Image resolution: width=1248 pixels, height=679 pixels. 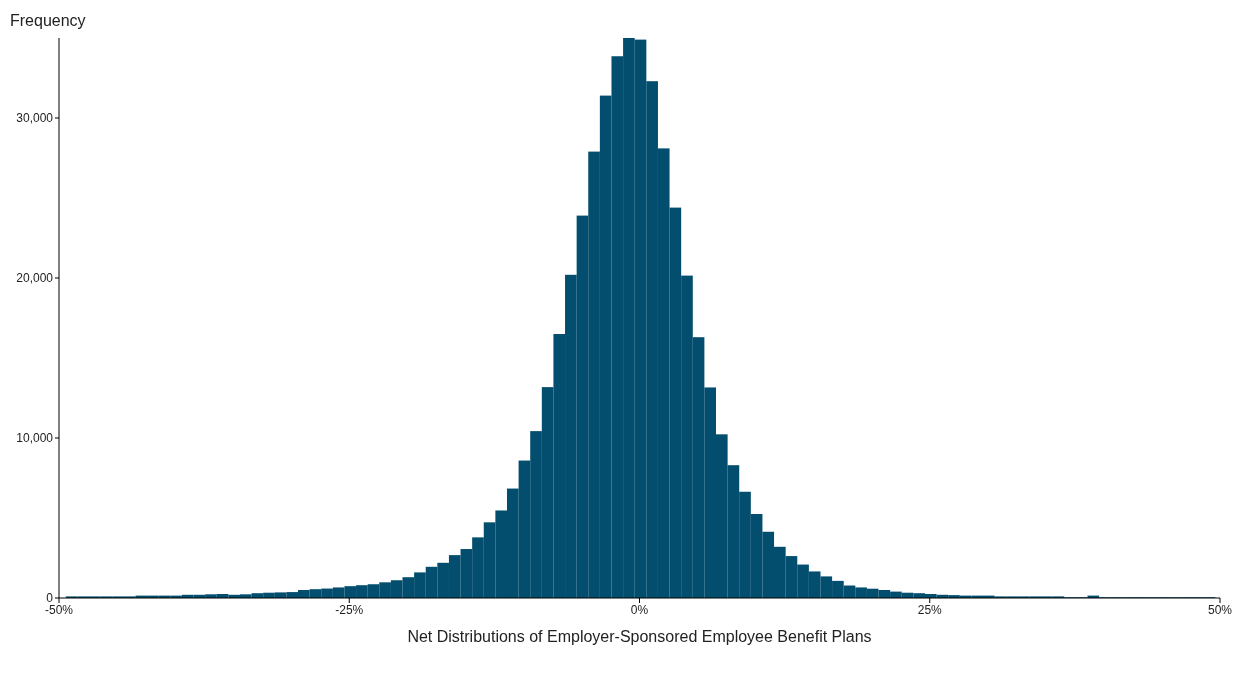 I want to click on y-tick-label: 10,000, so click(x=35, y=438).